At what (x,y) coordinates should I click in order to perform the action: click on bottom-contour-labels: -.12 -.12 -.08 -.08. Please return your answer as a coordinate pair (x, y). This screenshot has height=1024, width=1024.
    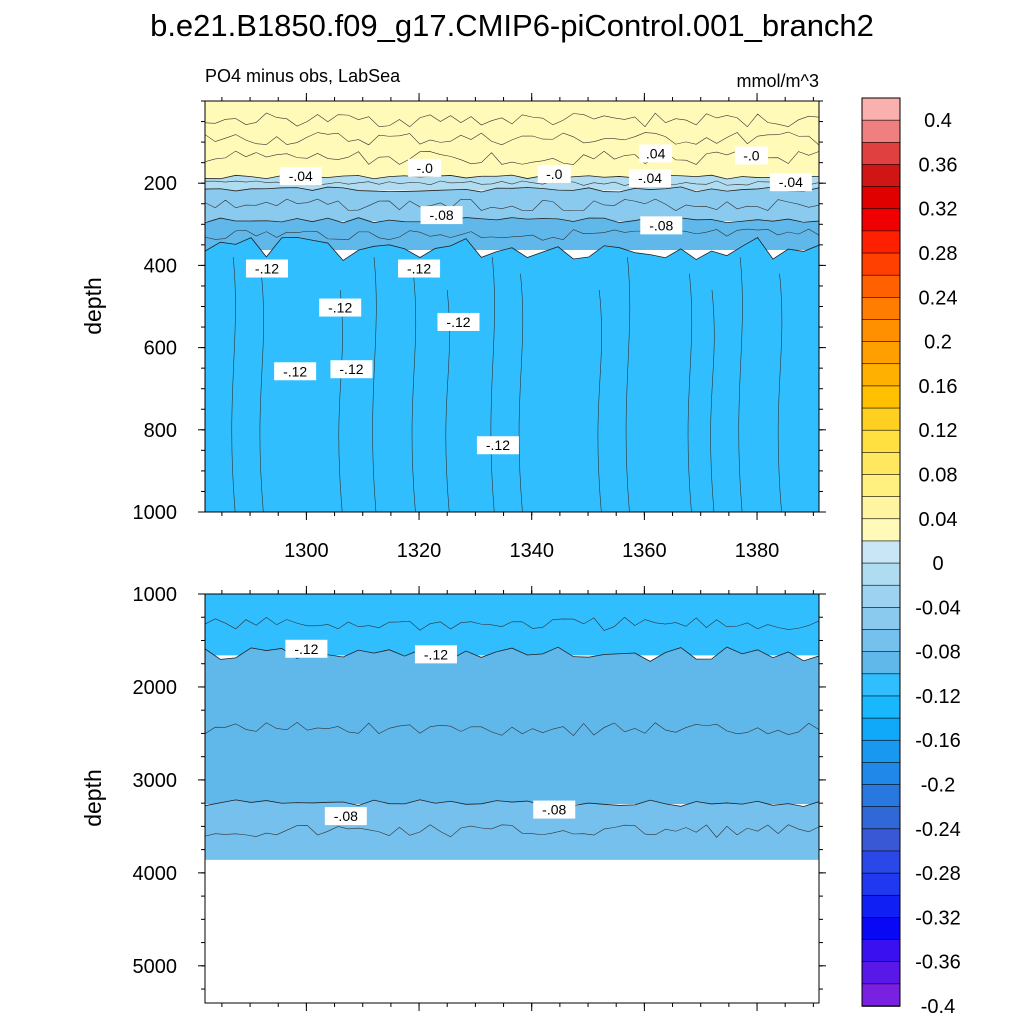
    Looking at the image, I should click on (430, 732).